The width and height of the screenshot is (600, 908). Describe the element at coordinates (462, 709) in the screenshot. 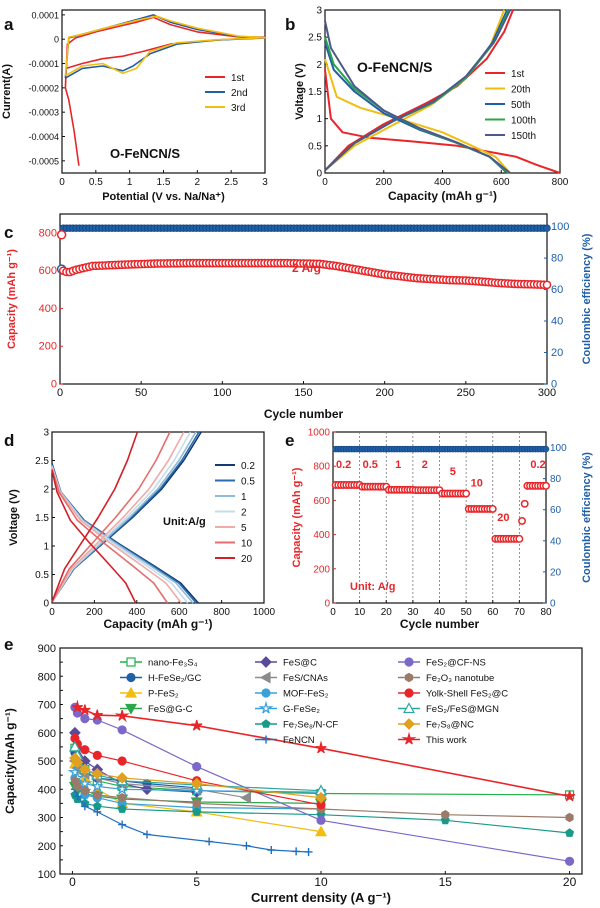

I see `legend-entry: FeS₂/FeS@MGN` at that location.